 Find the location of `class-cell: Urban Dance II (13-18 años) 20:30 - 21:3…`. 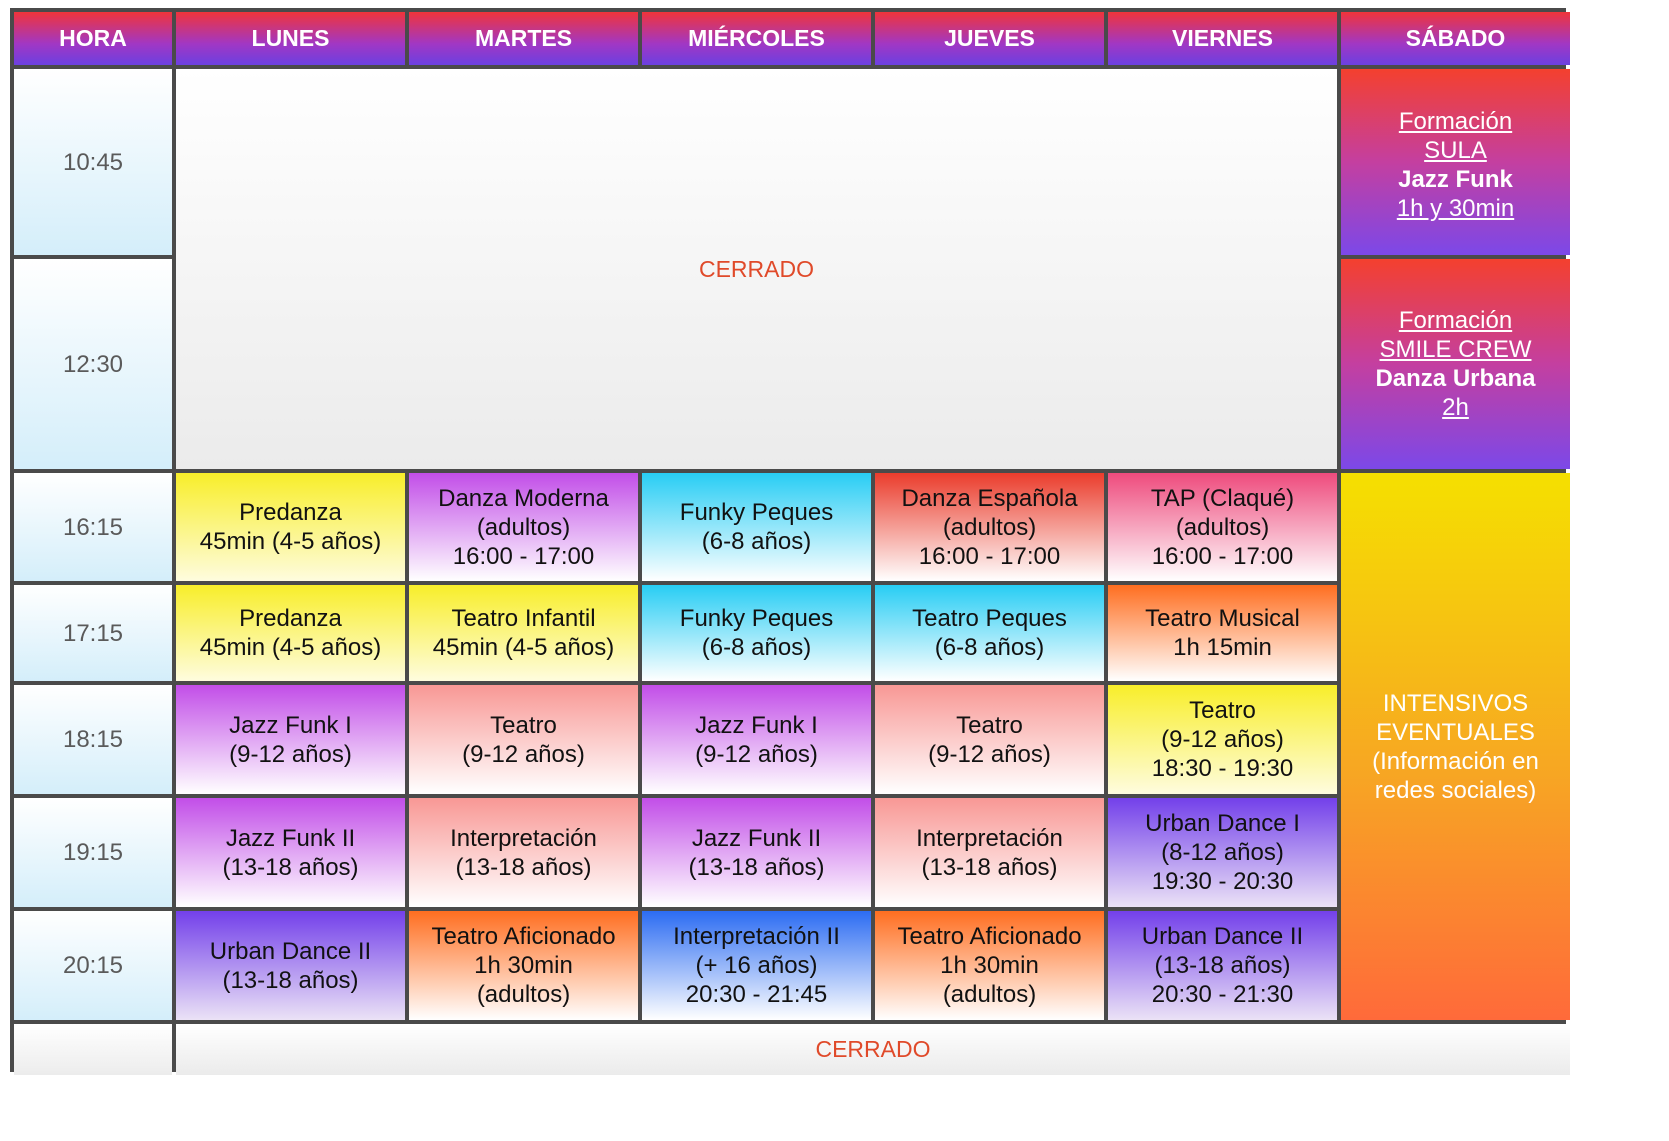

class-cell: Urban Dance II (13-18 años) 20:30 - 21:3… is located at coordinates (1222, 965).